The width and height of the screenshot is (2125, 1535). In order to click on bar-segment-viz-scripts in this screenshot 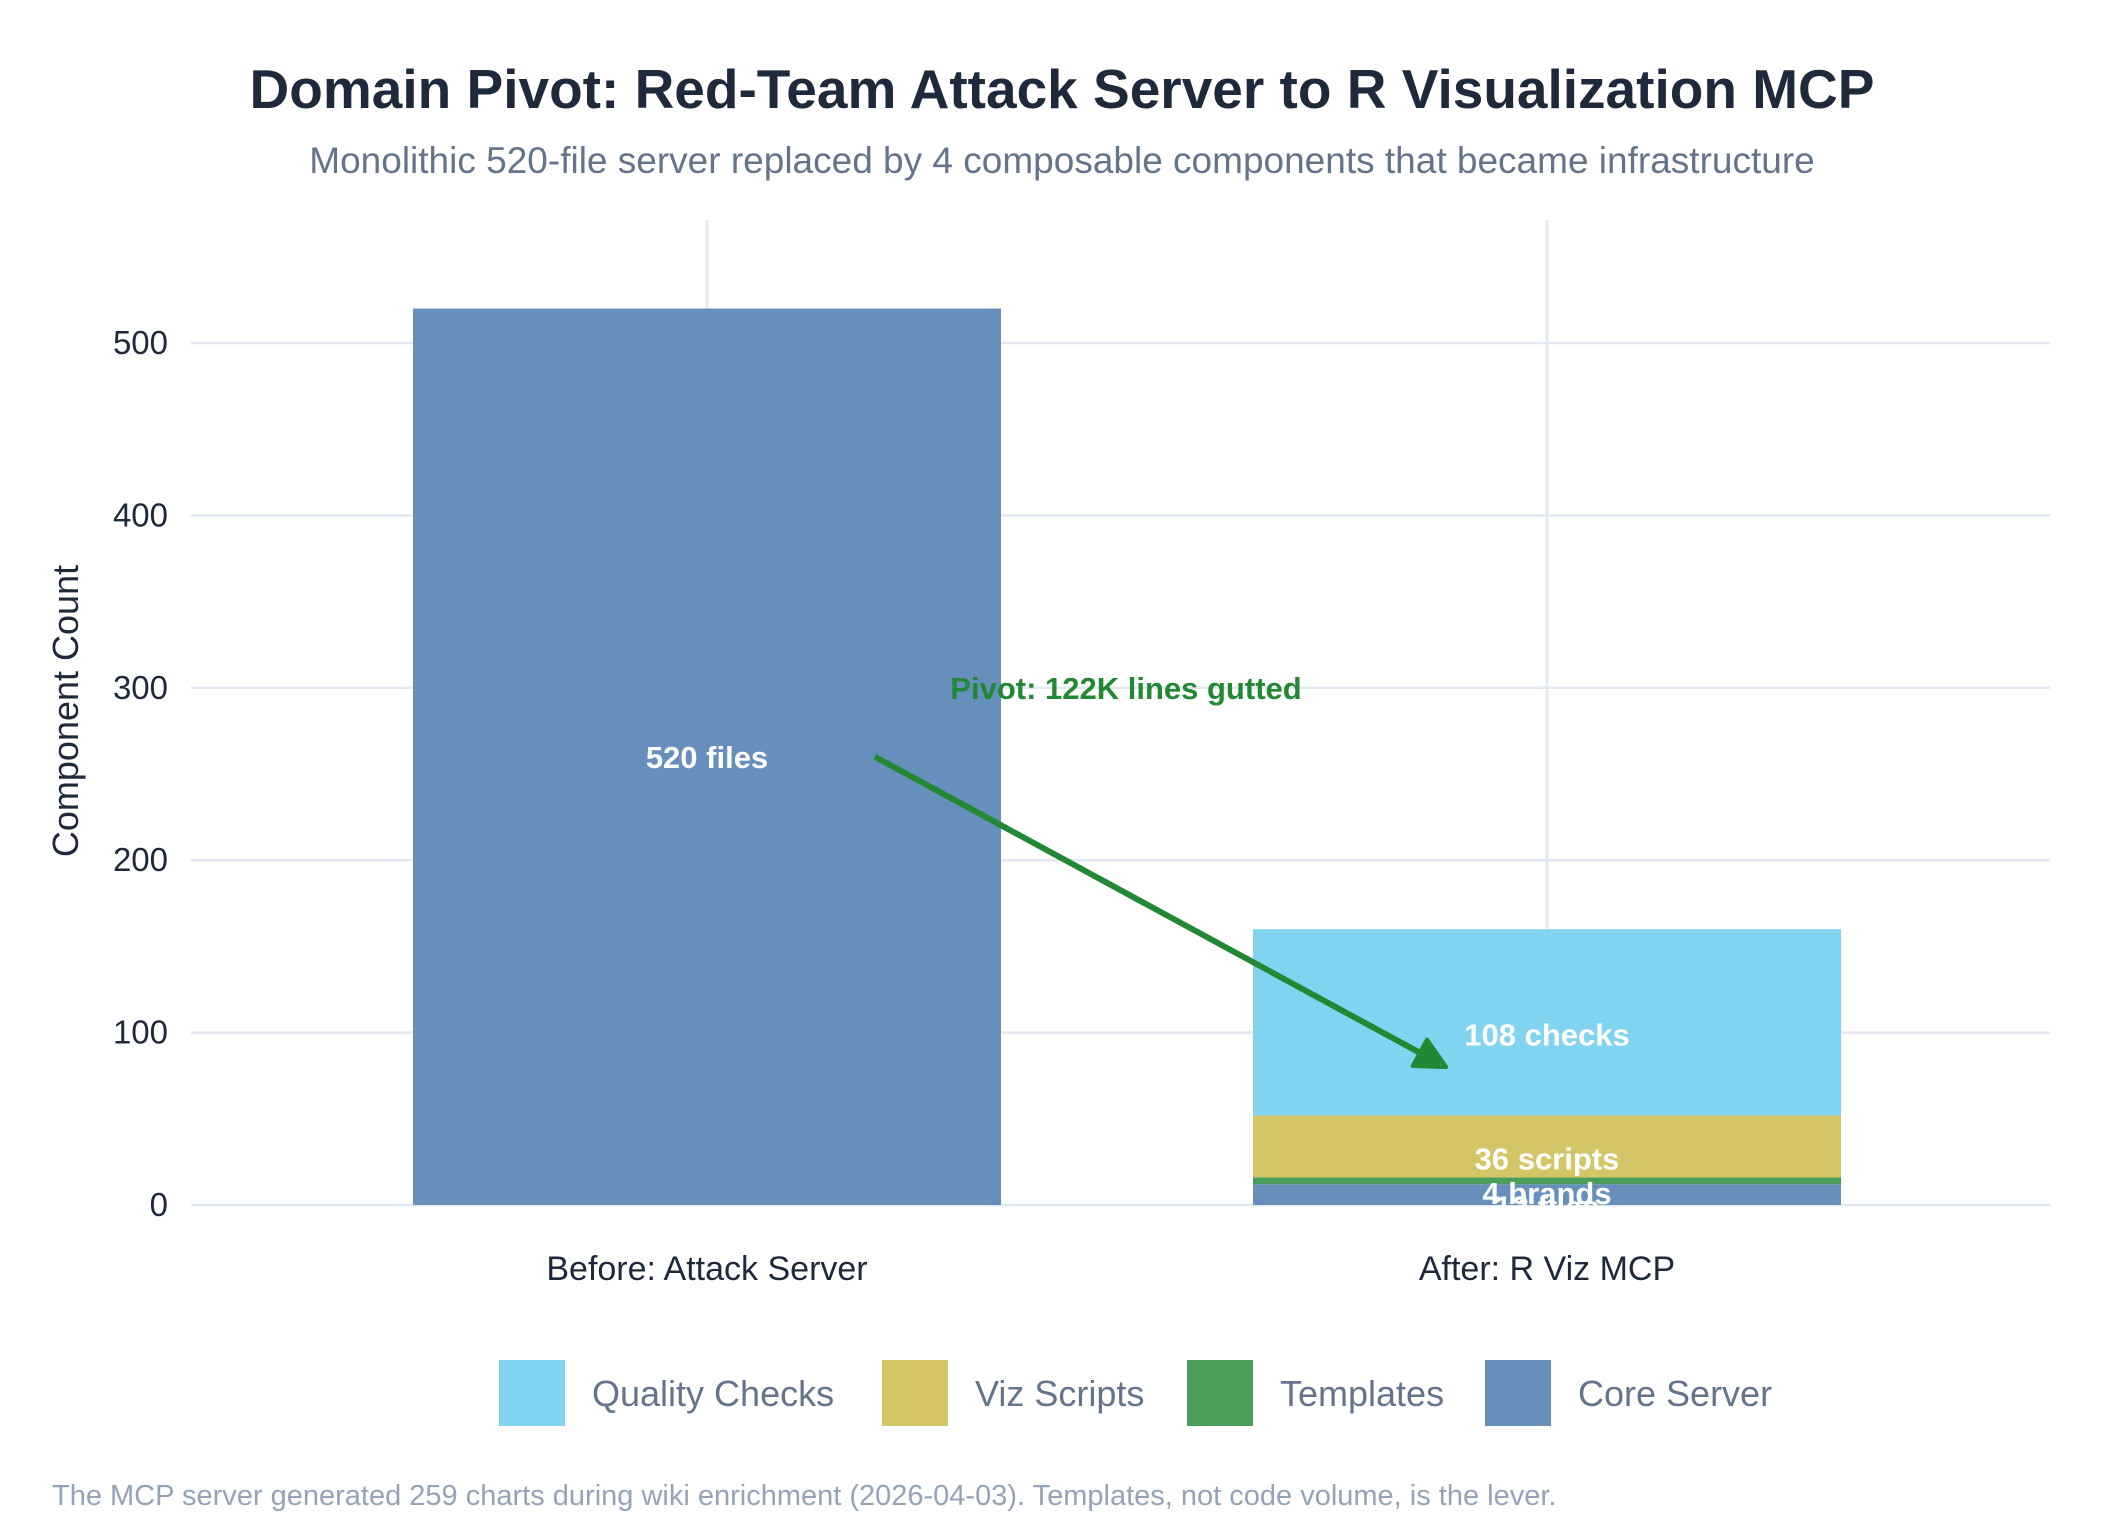, I will do `click(1547, 1146)`.